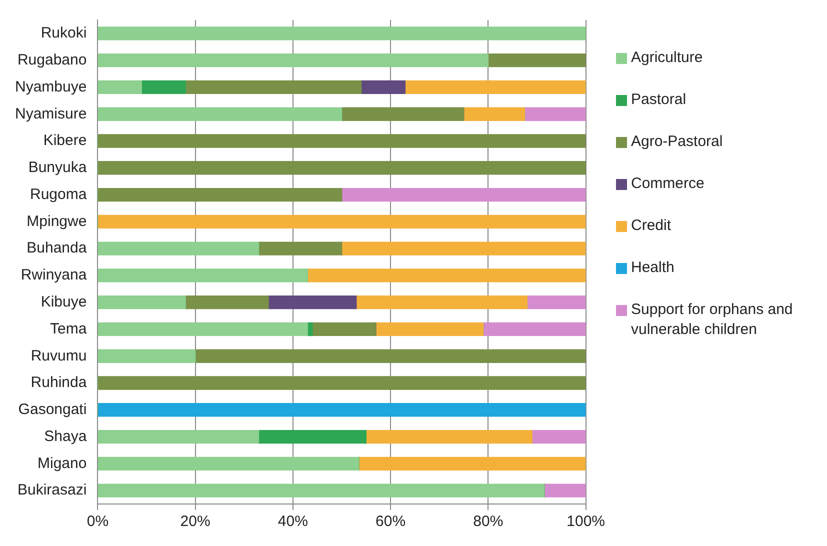 The width and height of the screenshot is (827, 546). I want to click on y-tick-label: Nyambuye, so click(50, 87).